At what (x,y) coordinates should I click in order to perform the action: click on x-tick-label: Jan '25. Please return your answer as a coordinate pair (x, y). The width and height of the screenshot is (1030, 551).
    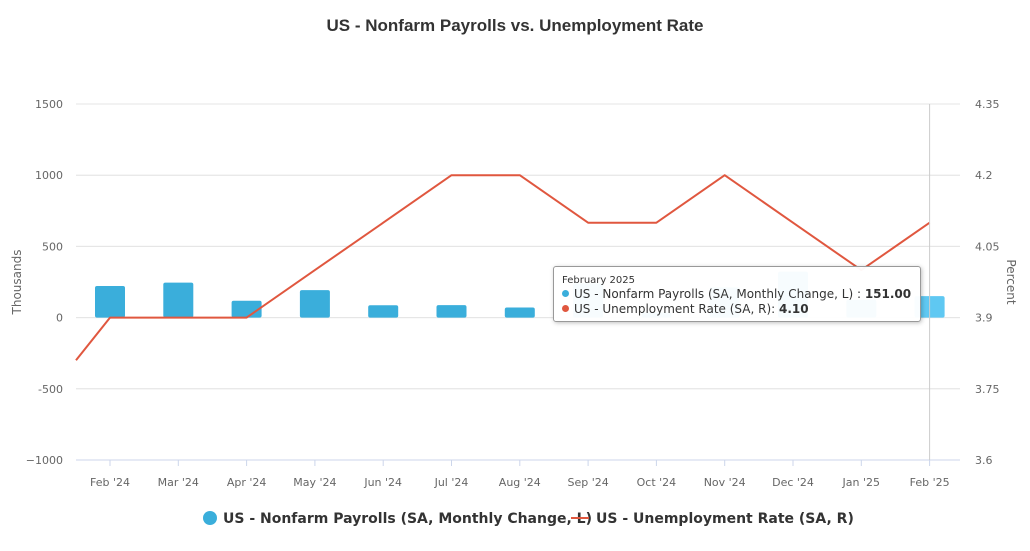
    Looking at the image, I should click on (861, 482).